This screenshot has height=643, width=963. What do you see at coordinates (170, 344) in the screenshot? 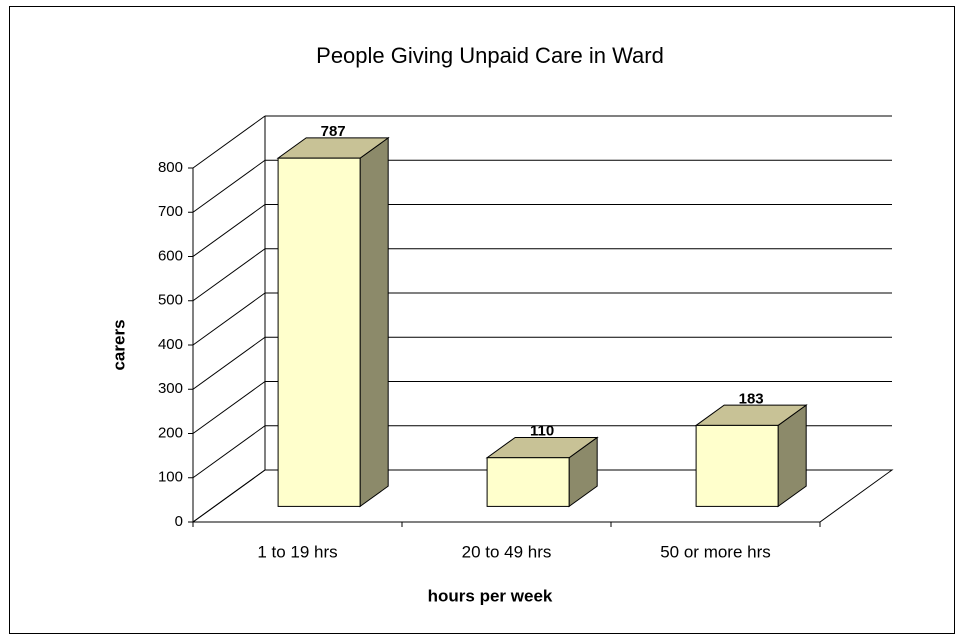
I see `y-tick-label: 400` at bounding box center [170, 344].